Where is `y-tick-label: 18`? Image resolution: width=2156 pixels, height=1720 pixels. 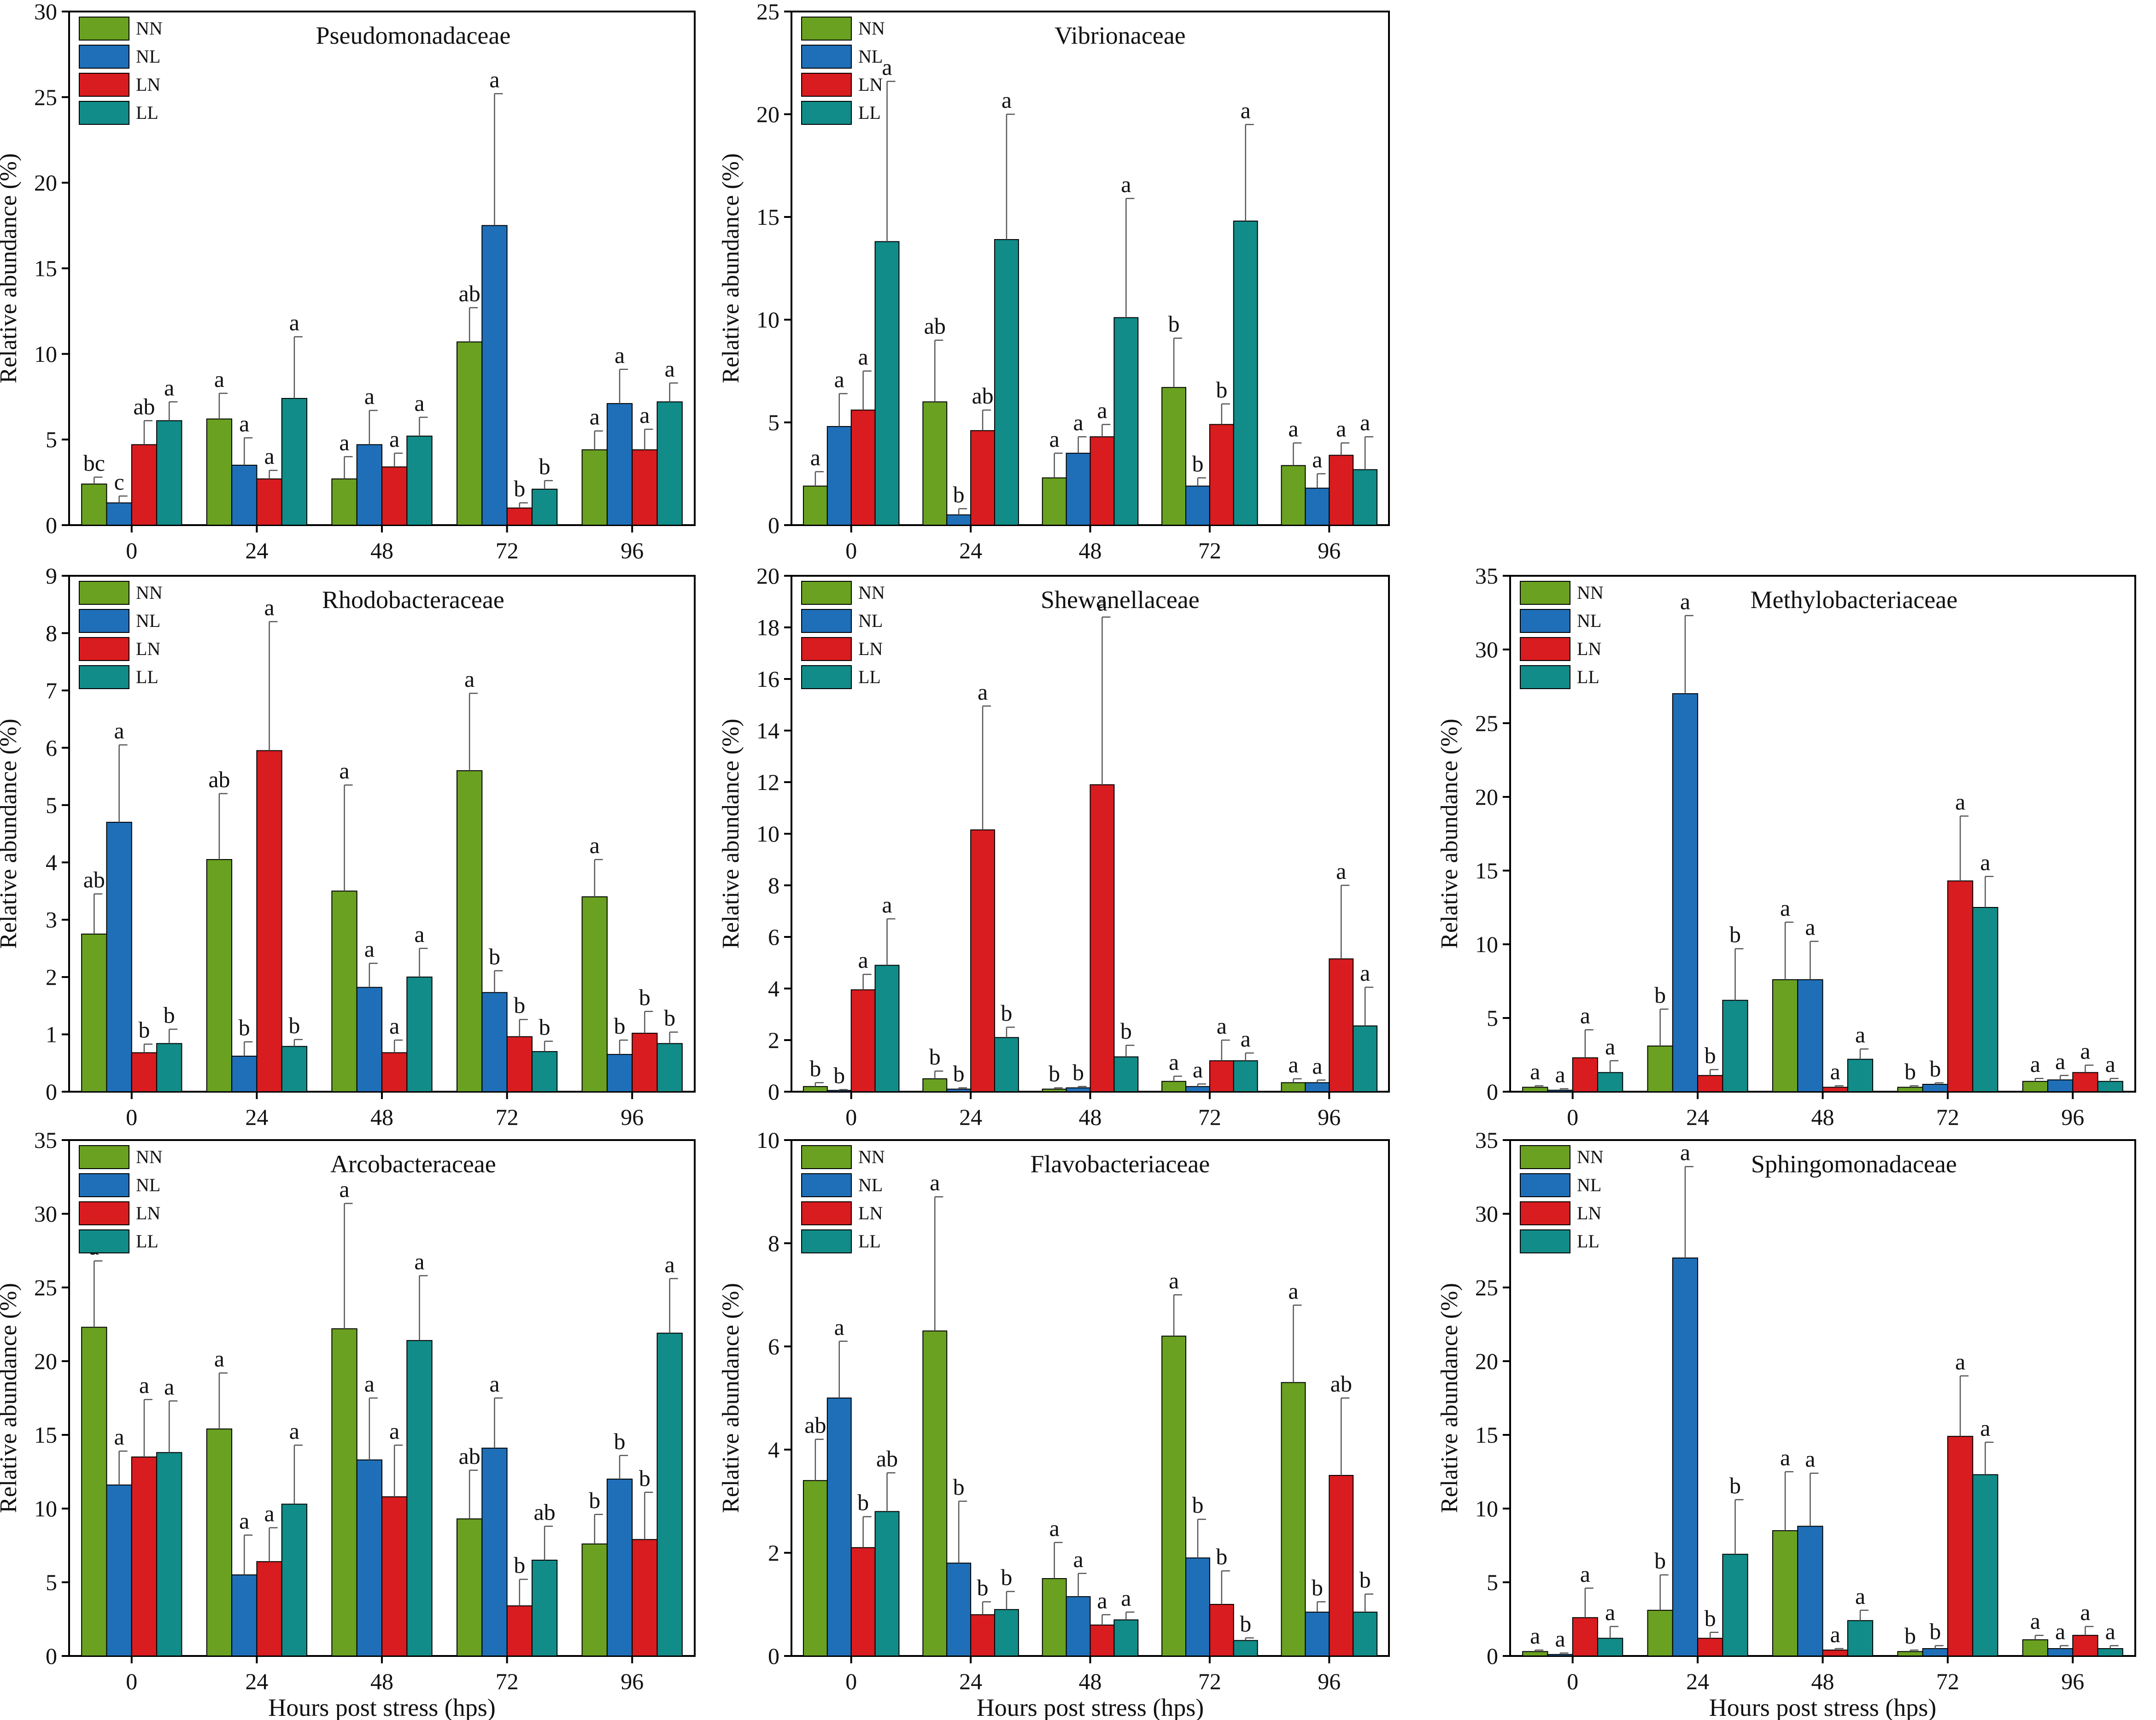
y-tick-label: 18 is located at coordinates (767, 627).